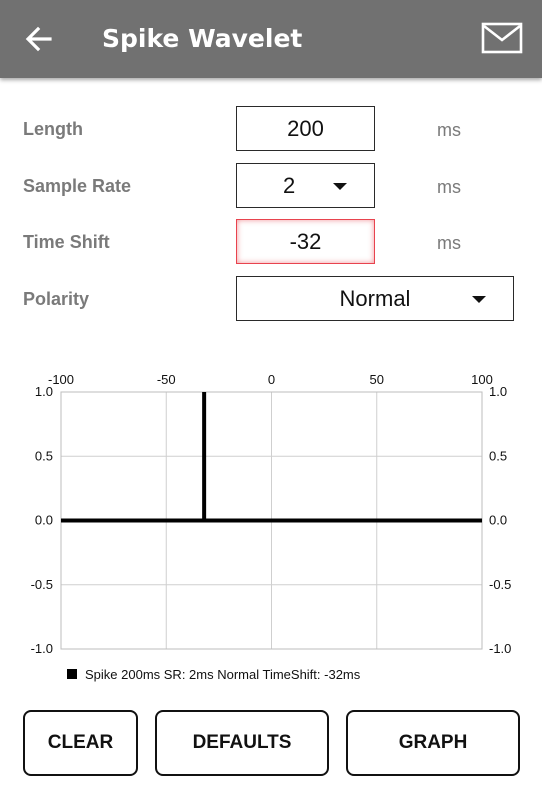  I want to click on sample-rate-value: 2, so click(289, 185).